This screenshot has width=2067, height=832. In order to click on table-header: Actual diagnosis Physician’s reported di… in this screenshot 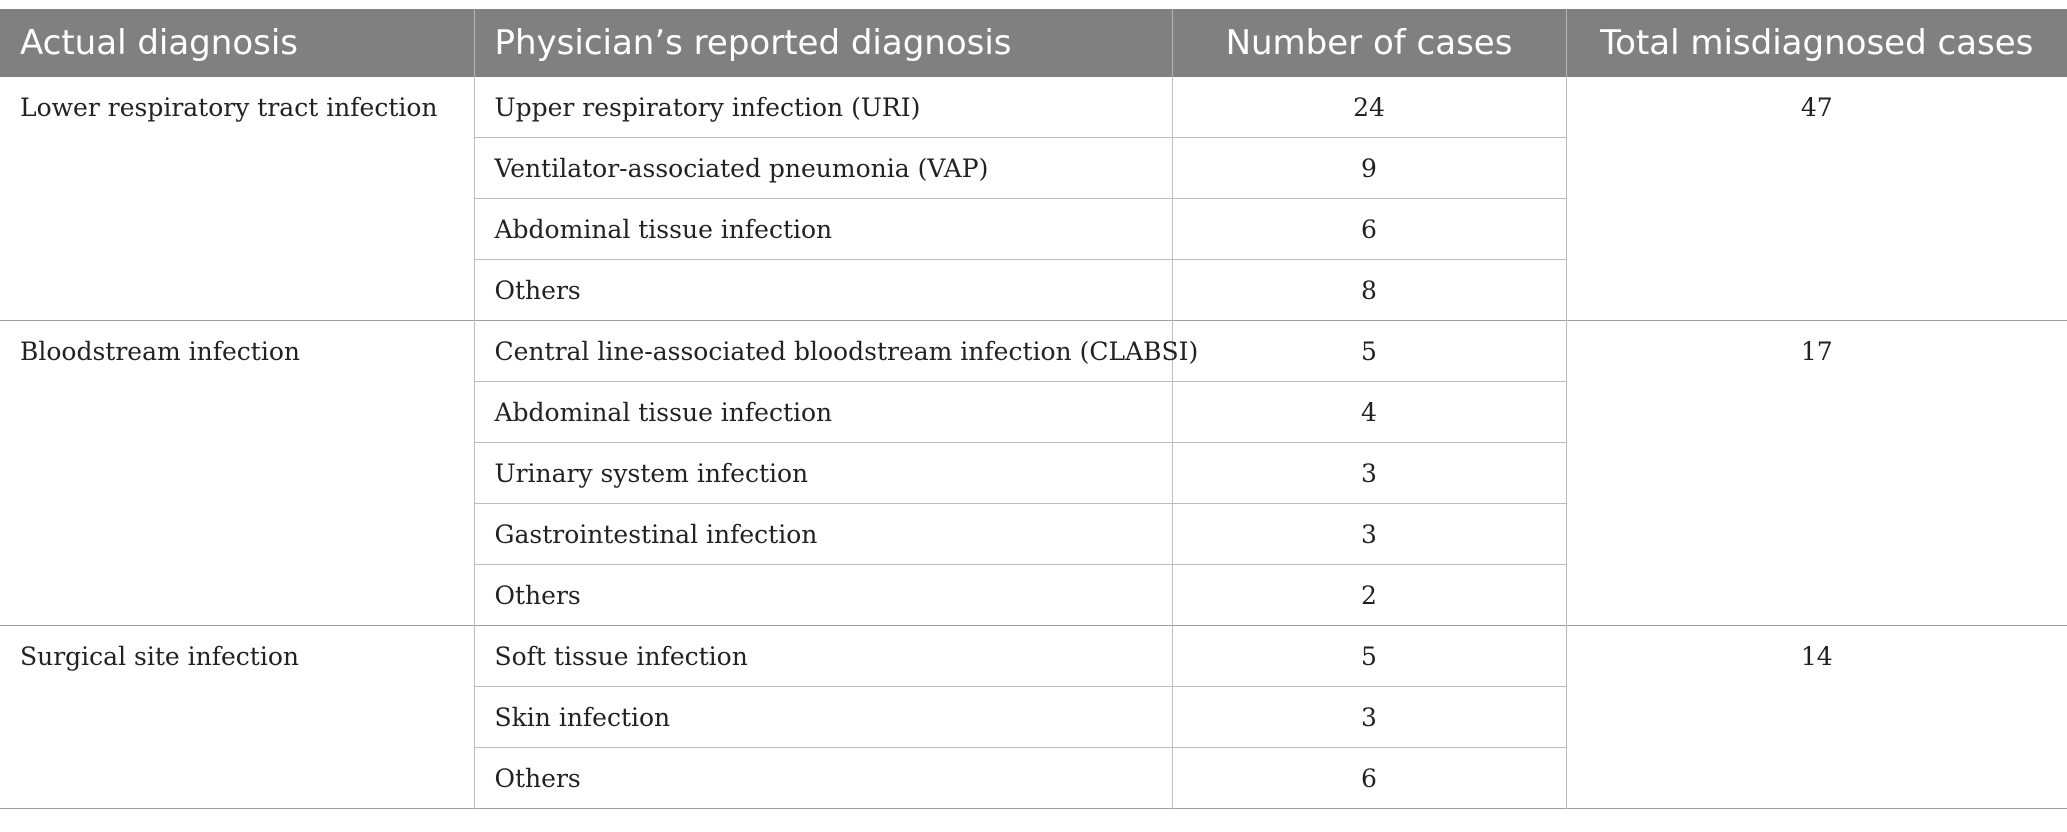, I will do `click(1033, 43)`.